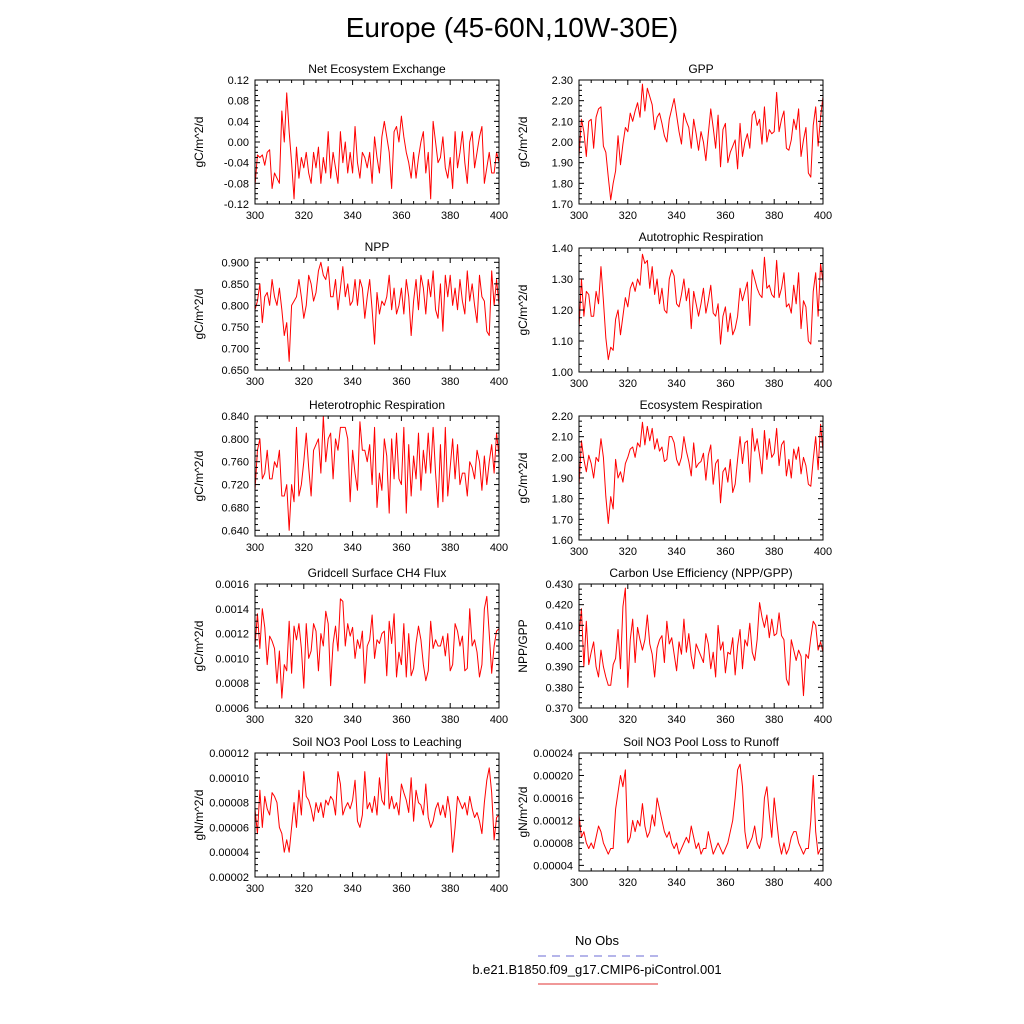 The width and height of the screenshot is (1024, 1024). What do you see at coordinates (199, 476) in the screenshot?
I see `y-axis-label-heterotrophic-respiration: gC/m^2/d` at bounding box center [199, 476].